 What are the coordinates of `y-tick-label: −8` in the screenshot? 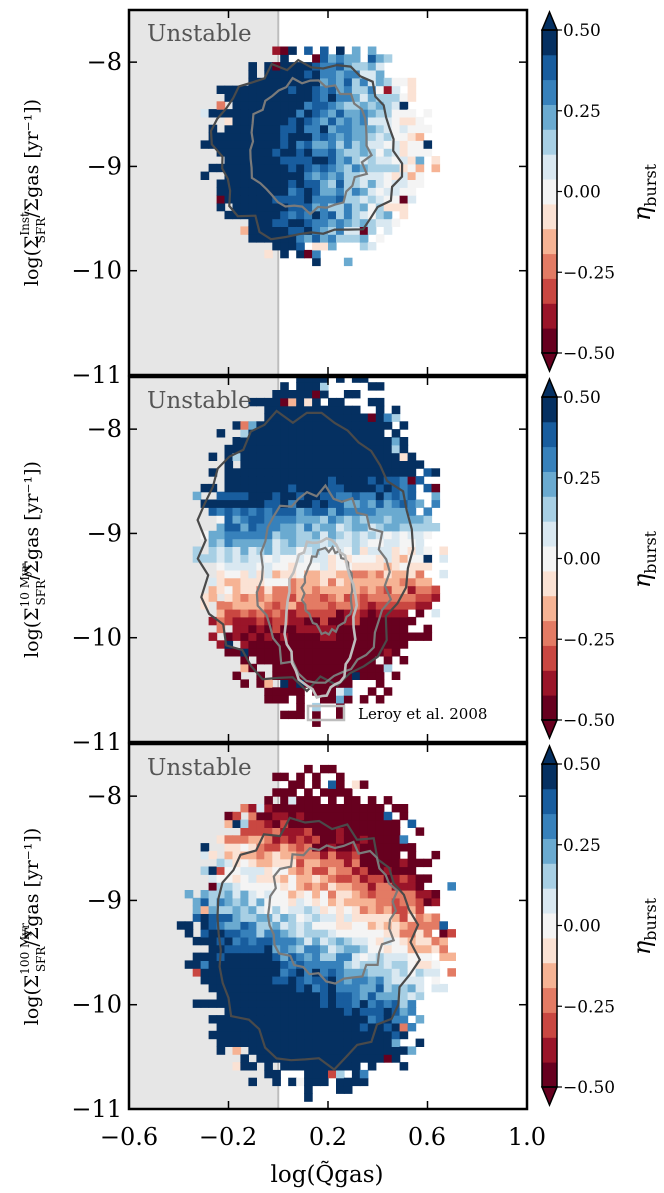 It's located at (104, 796).